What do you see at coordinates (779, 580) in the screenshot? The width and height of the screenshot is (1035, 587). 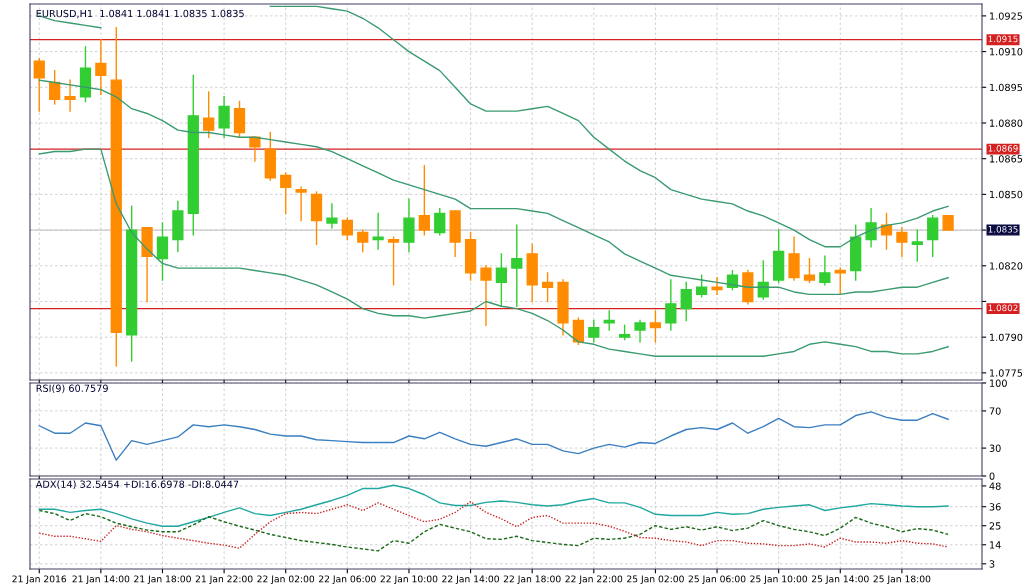 I see `x-tick-label: 25 Jan 10:00` at bounding box center [779, 580].